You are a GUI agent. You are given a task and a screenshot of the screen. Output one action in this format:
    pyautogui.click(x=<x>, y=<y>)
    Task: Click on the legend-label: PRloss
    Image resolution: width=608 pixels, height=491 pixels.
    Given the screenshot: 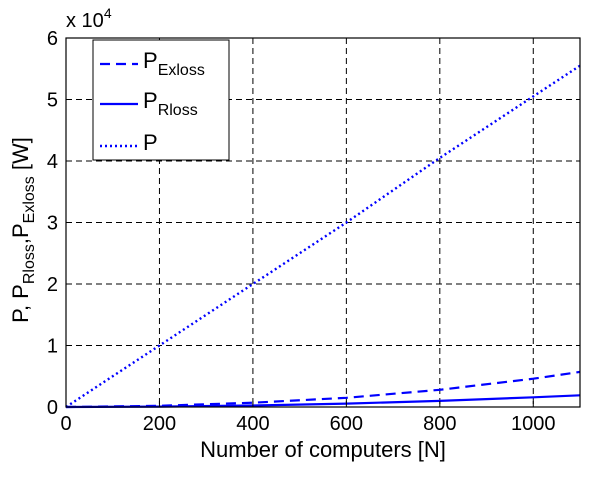 What is the action you would take?
    pyautogui.click(x=170, y=103)
    